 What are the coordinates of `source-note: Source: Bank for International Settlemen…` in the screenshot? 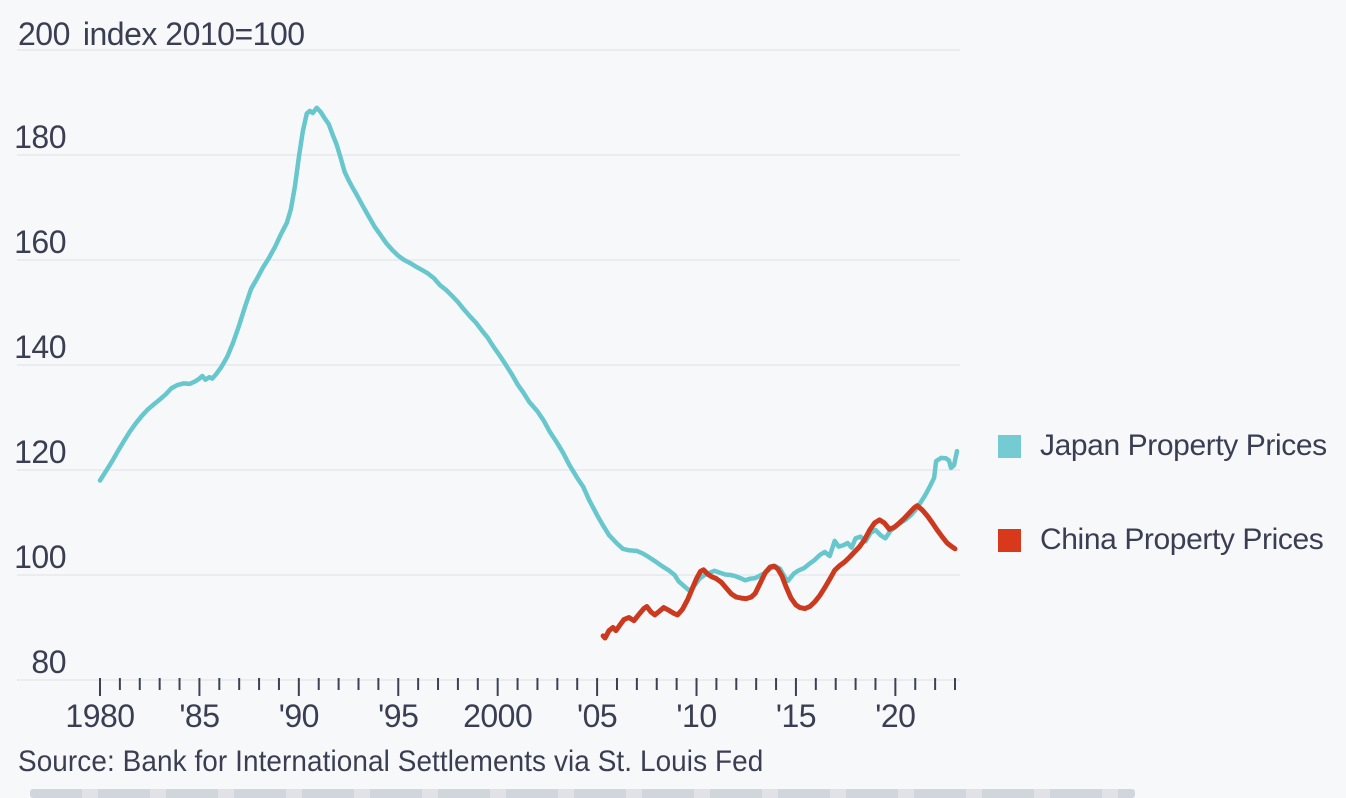 It's located at (391, 761).